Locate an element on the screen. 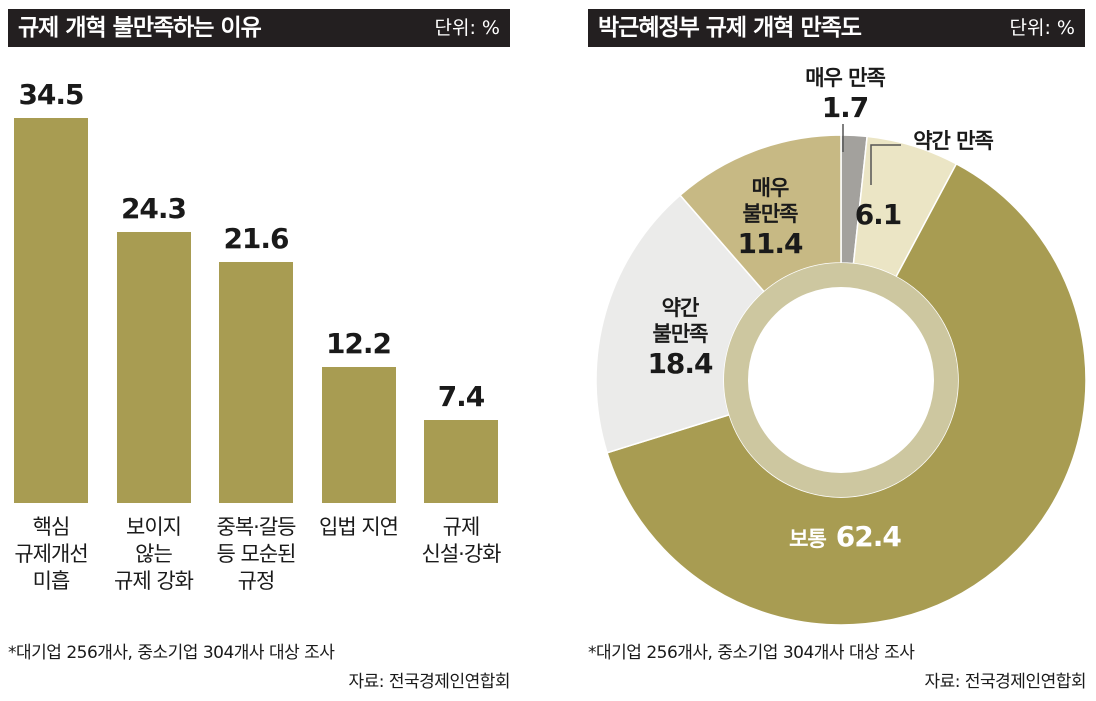  donut-chart-title: 박근혜정부 규제 개혁 만족도 is located at coordinates (730, 28).